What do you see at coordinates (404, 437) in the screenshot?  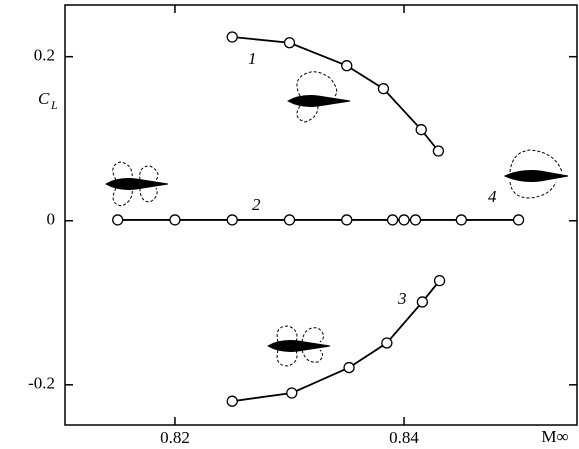 I see `x-tick-label: 0.84` at bounding box center [404, 437].